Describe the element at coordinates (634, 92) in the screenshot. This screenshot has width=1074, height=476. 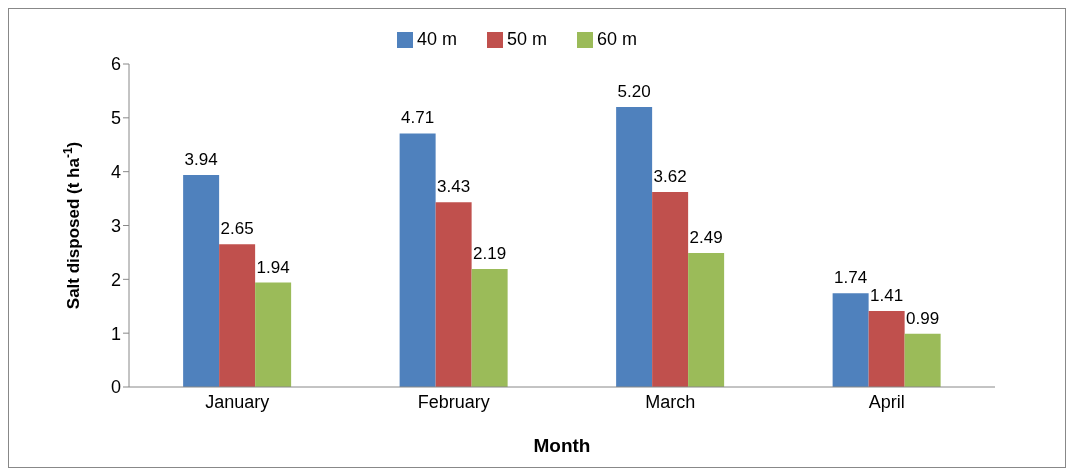
I see `data-label: 5.20` at that location.